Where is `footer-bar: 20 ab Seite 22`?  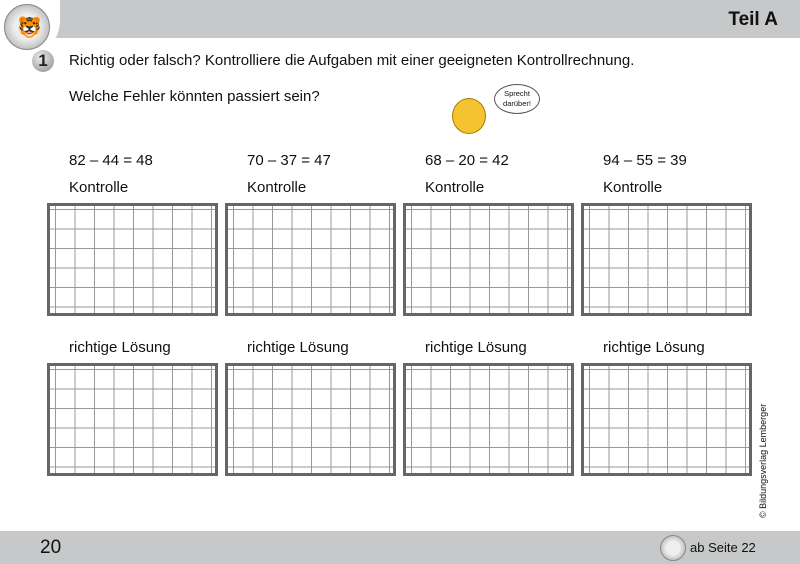
footer-bar: 20 ab Seite 22 is located at coordinates (400, 547).